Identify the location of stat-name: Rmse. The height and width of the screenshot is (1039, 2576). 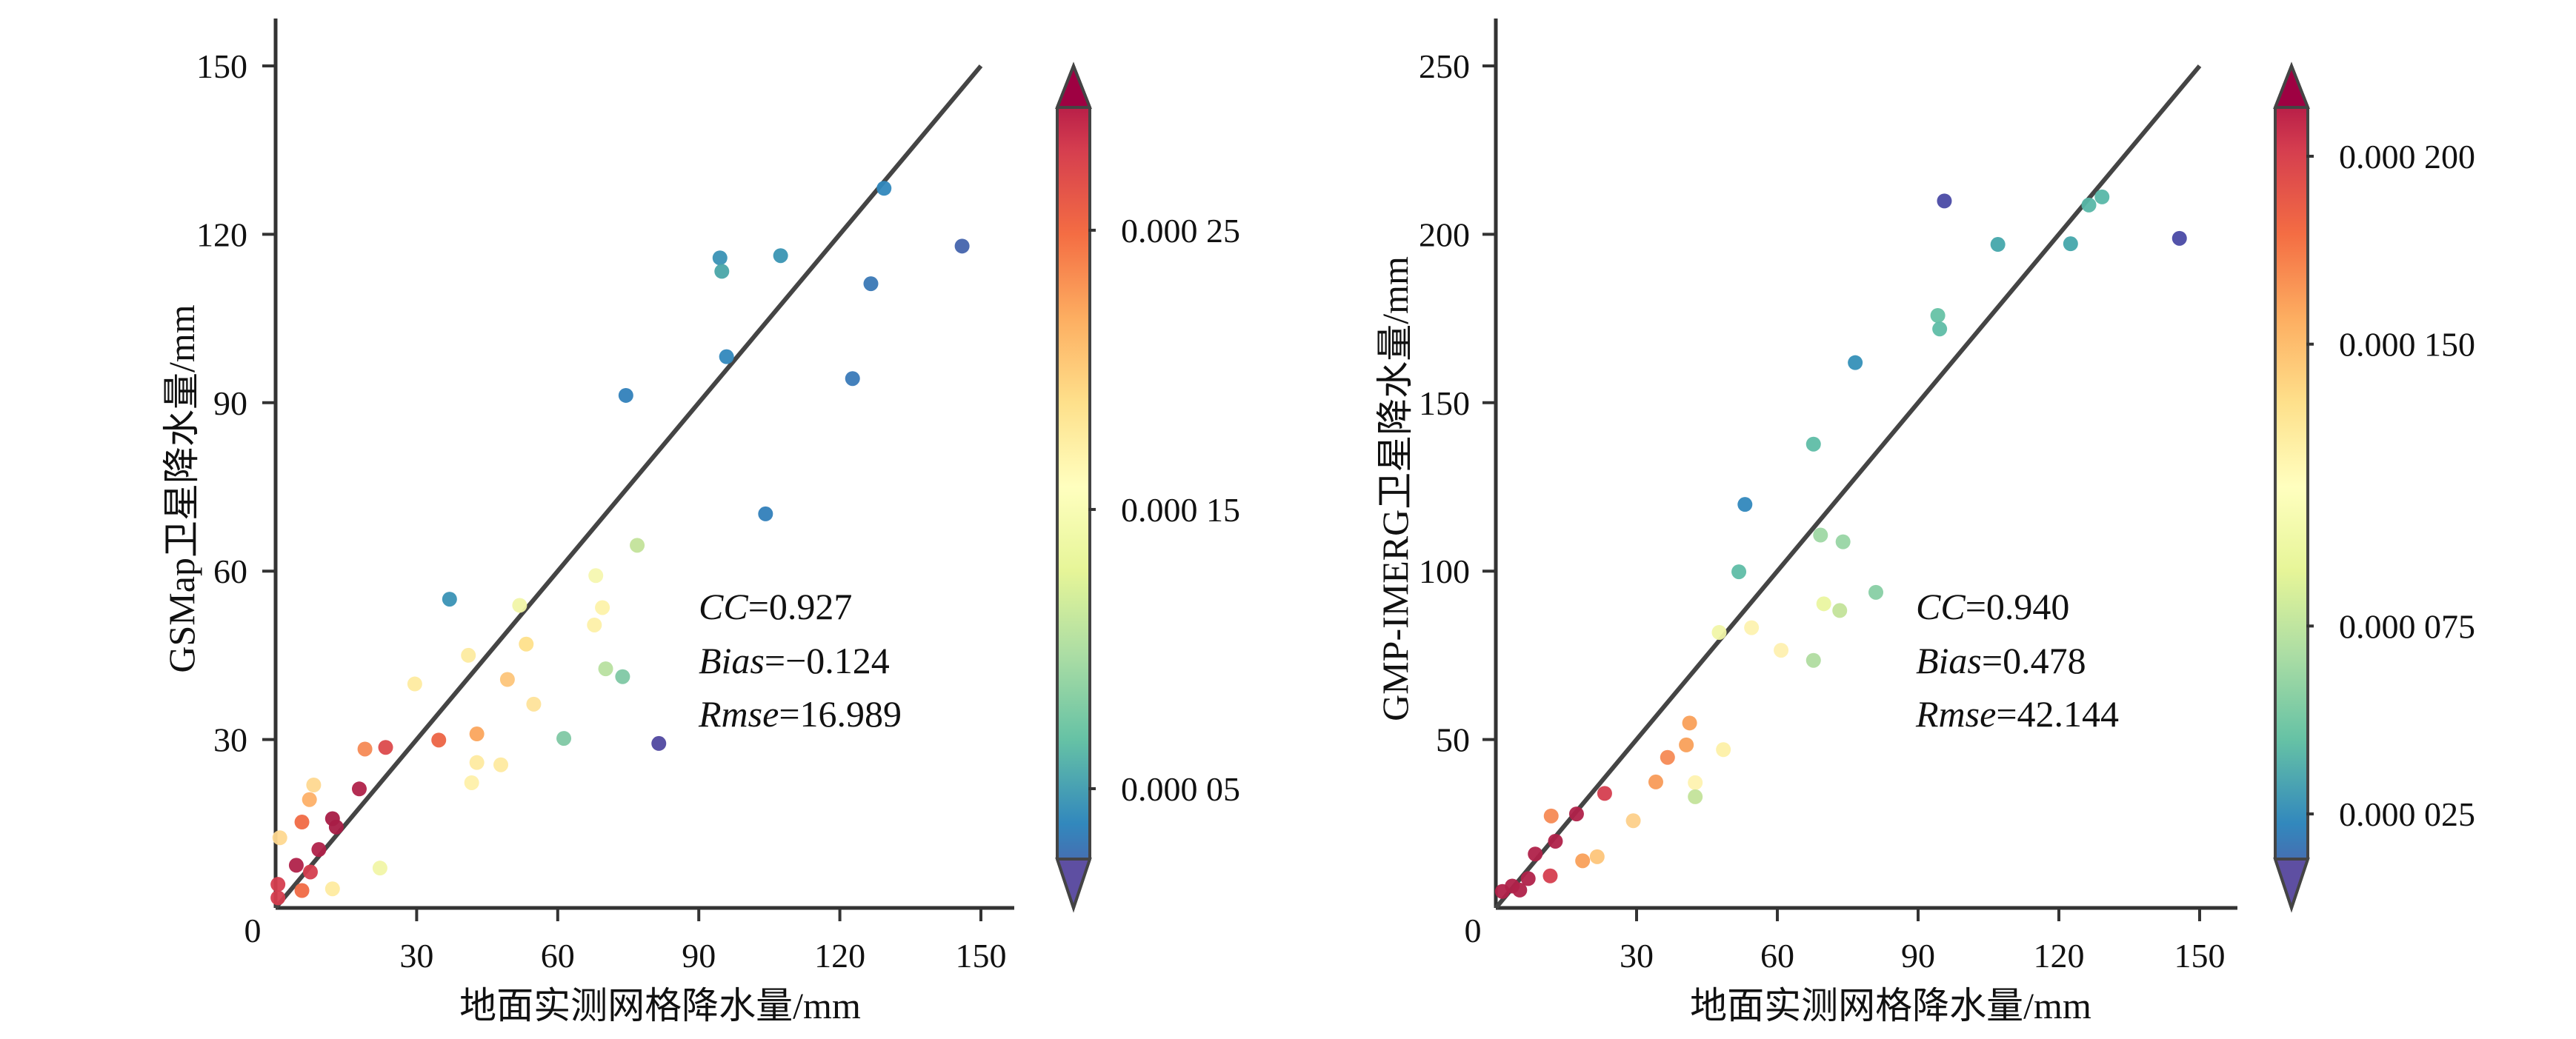
(738, 714).